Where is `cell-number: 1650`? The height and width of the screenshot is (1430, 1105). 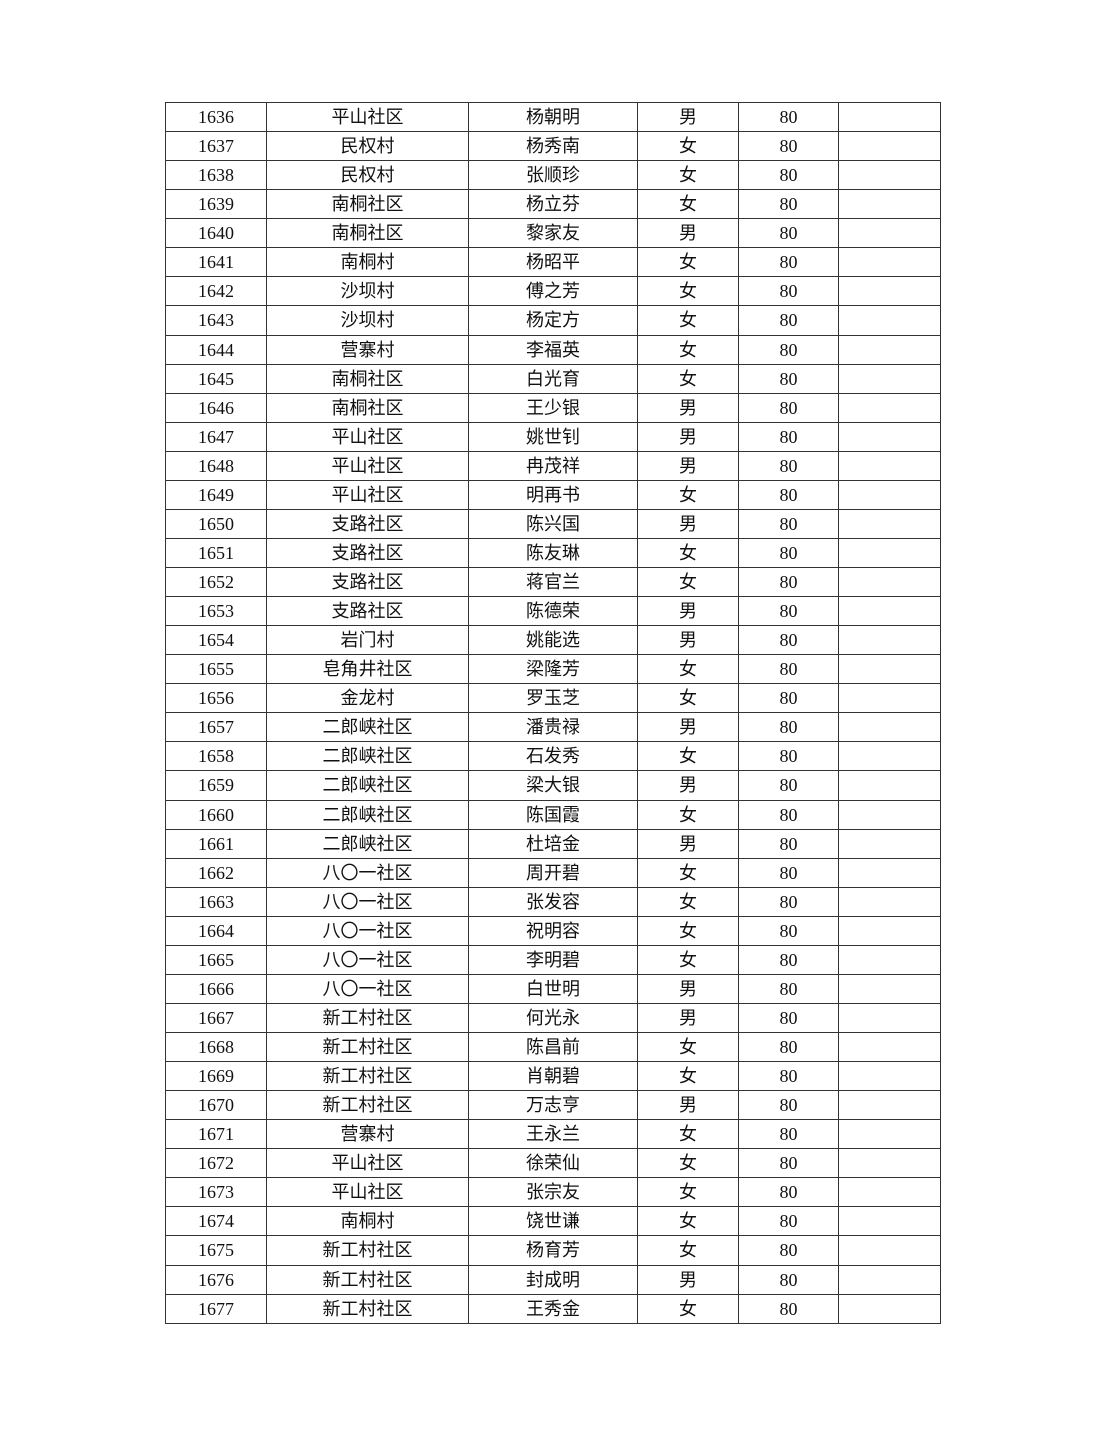
cell-number: 1650 is located at coordinates (216, 523).